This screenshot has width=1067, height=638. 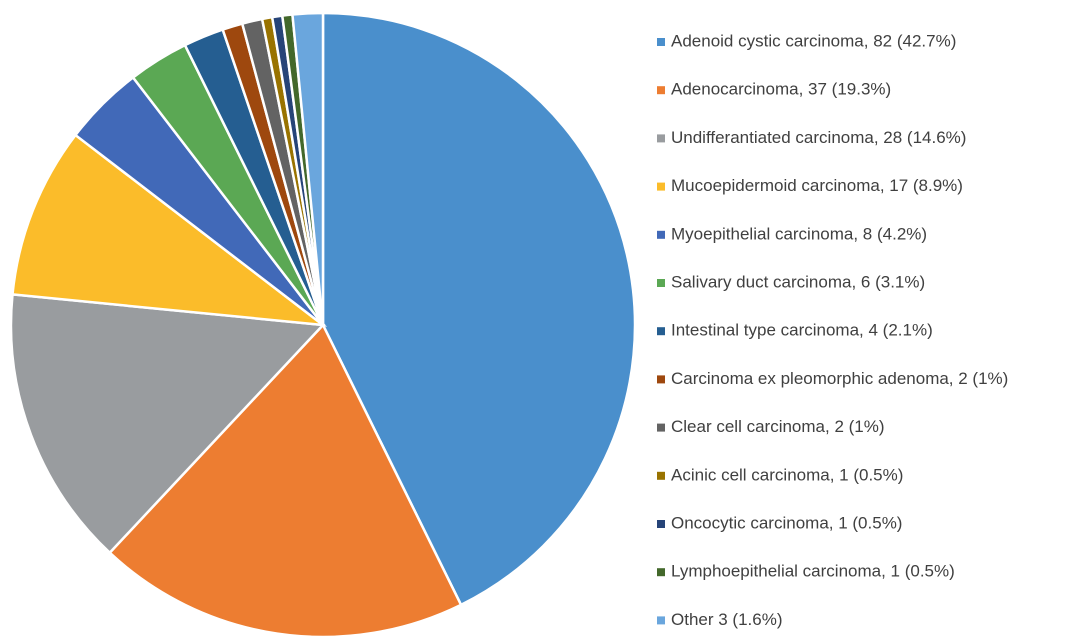 I want to click on legend-label: Acinic cell carcinoma, 1 (0.5%), so click(x=787, y=474).